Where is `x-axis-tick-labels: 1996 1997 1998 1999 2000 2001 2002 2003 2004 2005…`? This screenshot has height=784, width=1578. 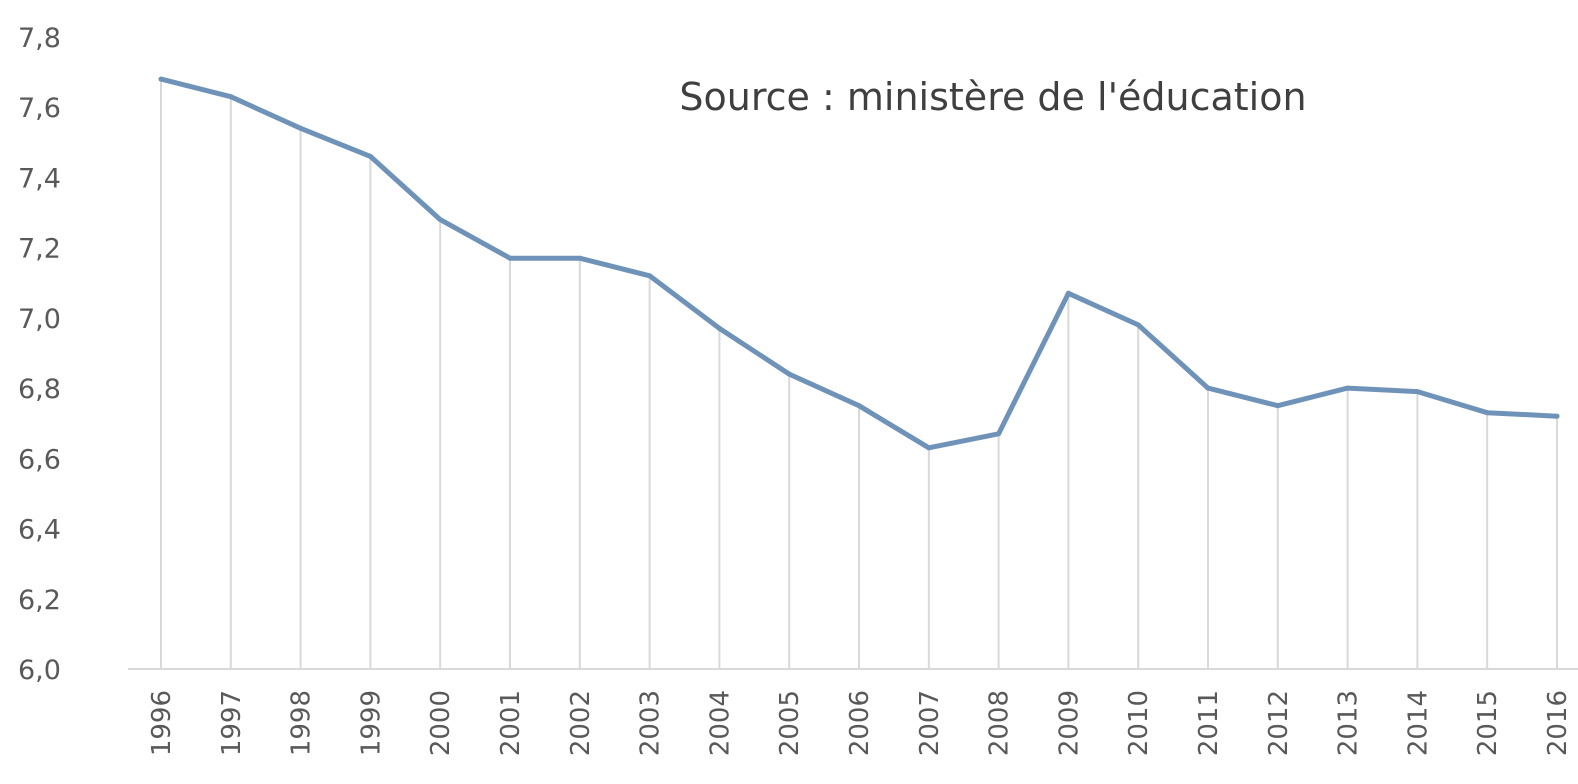 x-axis-tick-labels: 1996 1997 1998 1999 2000 2001 2002 2003 2004 2005… is located at coordinates (860, 723).